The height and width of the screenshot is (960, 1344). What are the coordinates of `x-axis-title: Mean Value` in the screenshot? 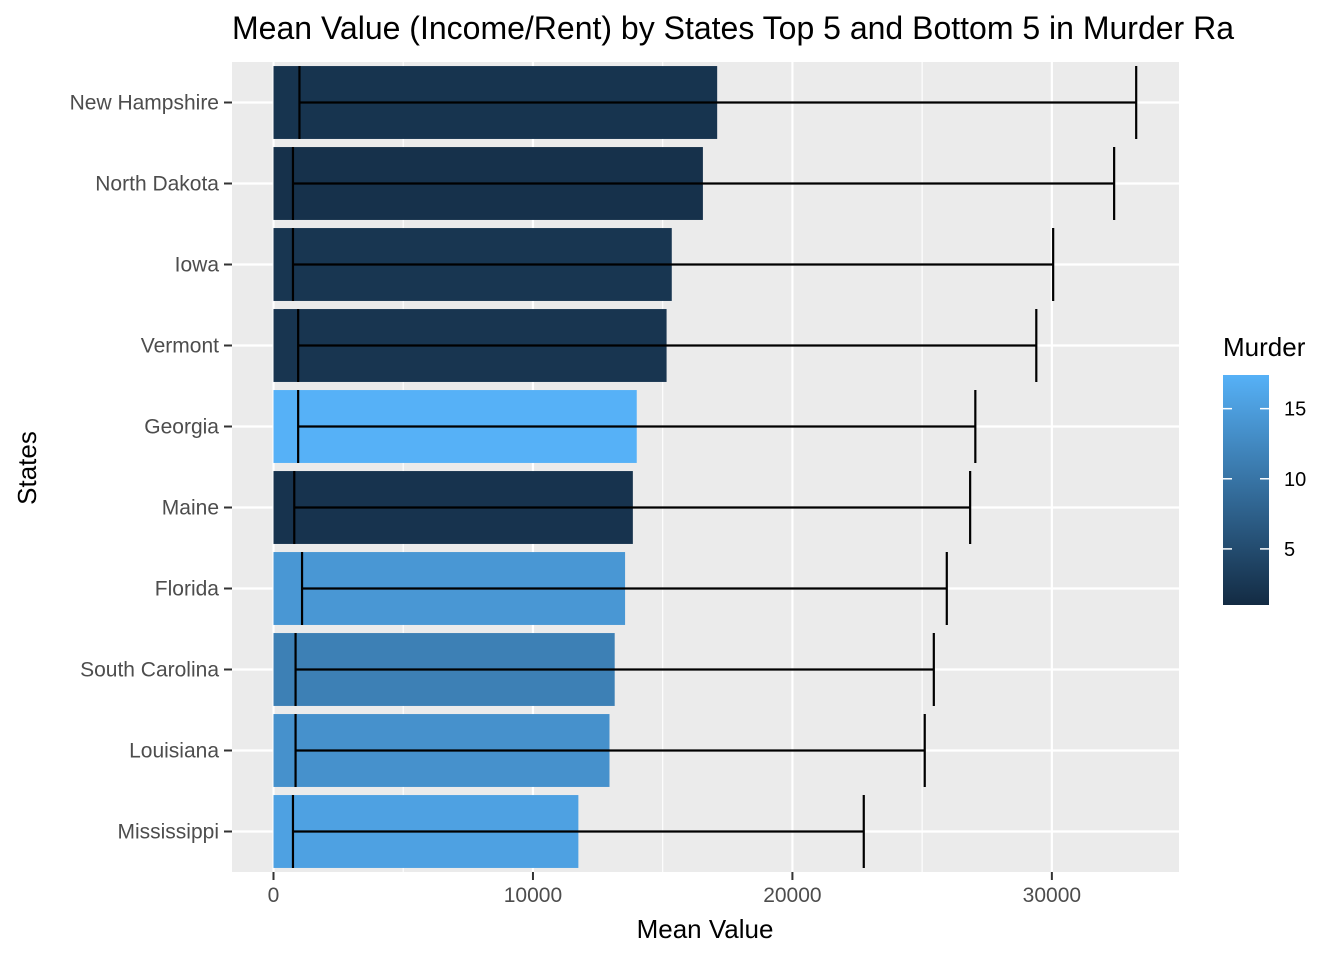 It's located at (705, 929).